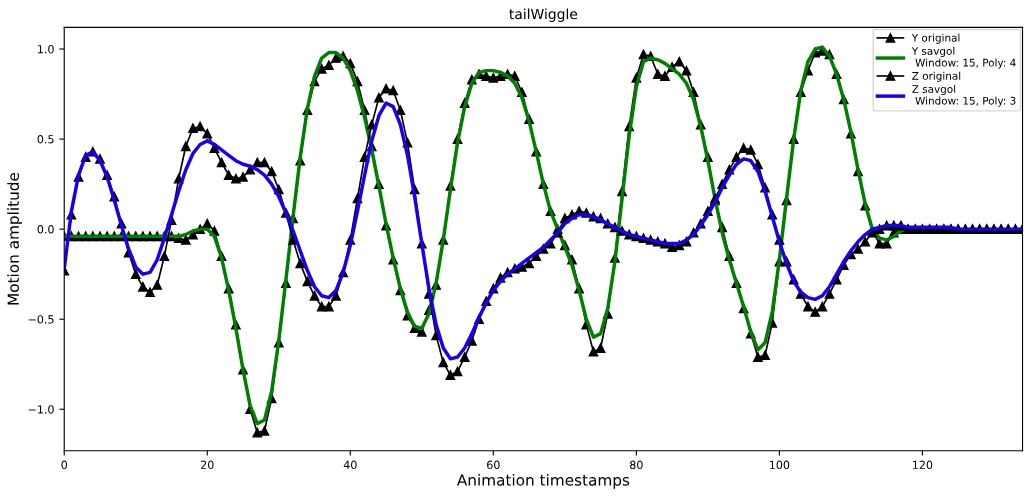 The width and height of the screenshot is (1036, 498). Describe the element at coordinates (45, 139) in the screenshot. I see `y-tick-label: 0.5` at that location.